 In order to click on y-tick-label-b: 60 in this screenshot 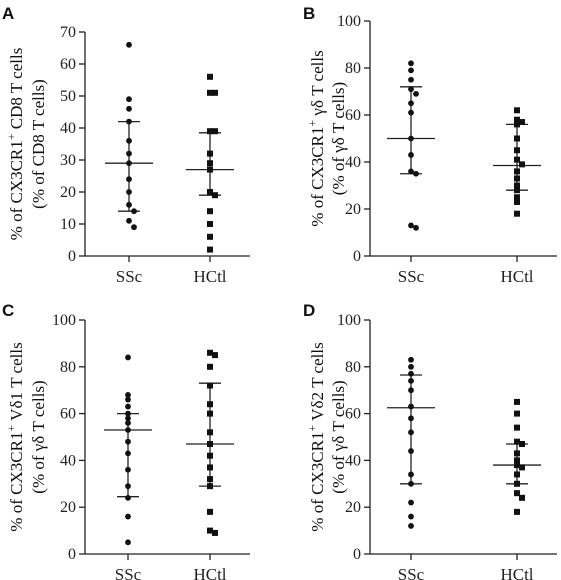, I will do `click(353, 115)`.